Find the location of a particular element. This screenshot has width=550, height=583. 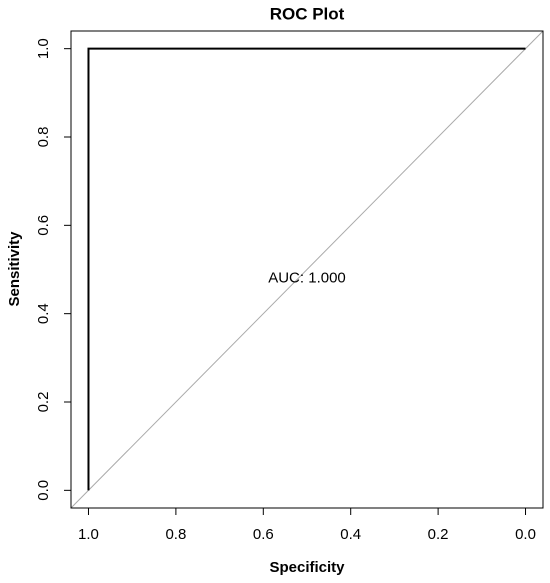

y-tick-label: 0.4 is located at coordinates (43, 313).